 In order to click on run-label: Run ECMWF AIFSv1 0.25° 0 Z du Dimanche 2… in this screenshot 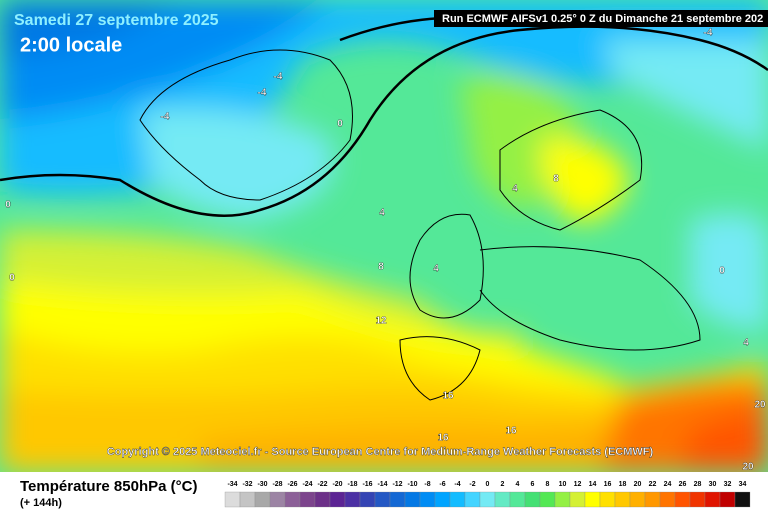, I will do `click(602, 19)`.